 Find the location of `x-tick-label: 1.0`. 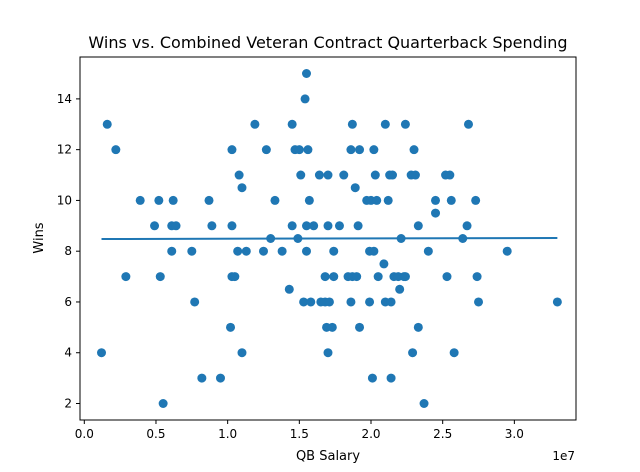

x-tick-label: 1.0 is located at coordinates (227, 434).